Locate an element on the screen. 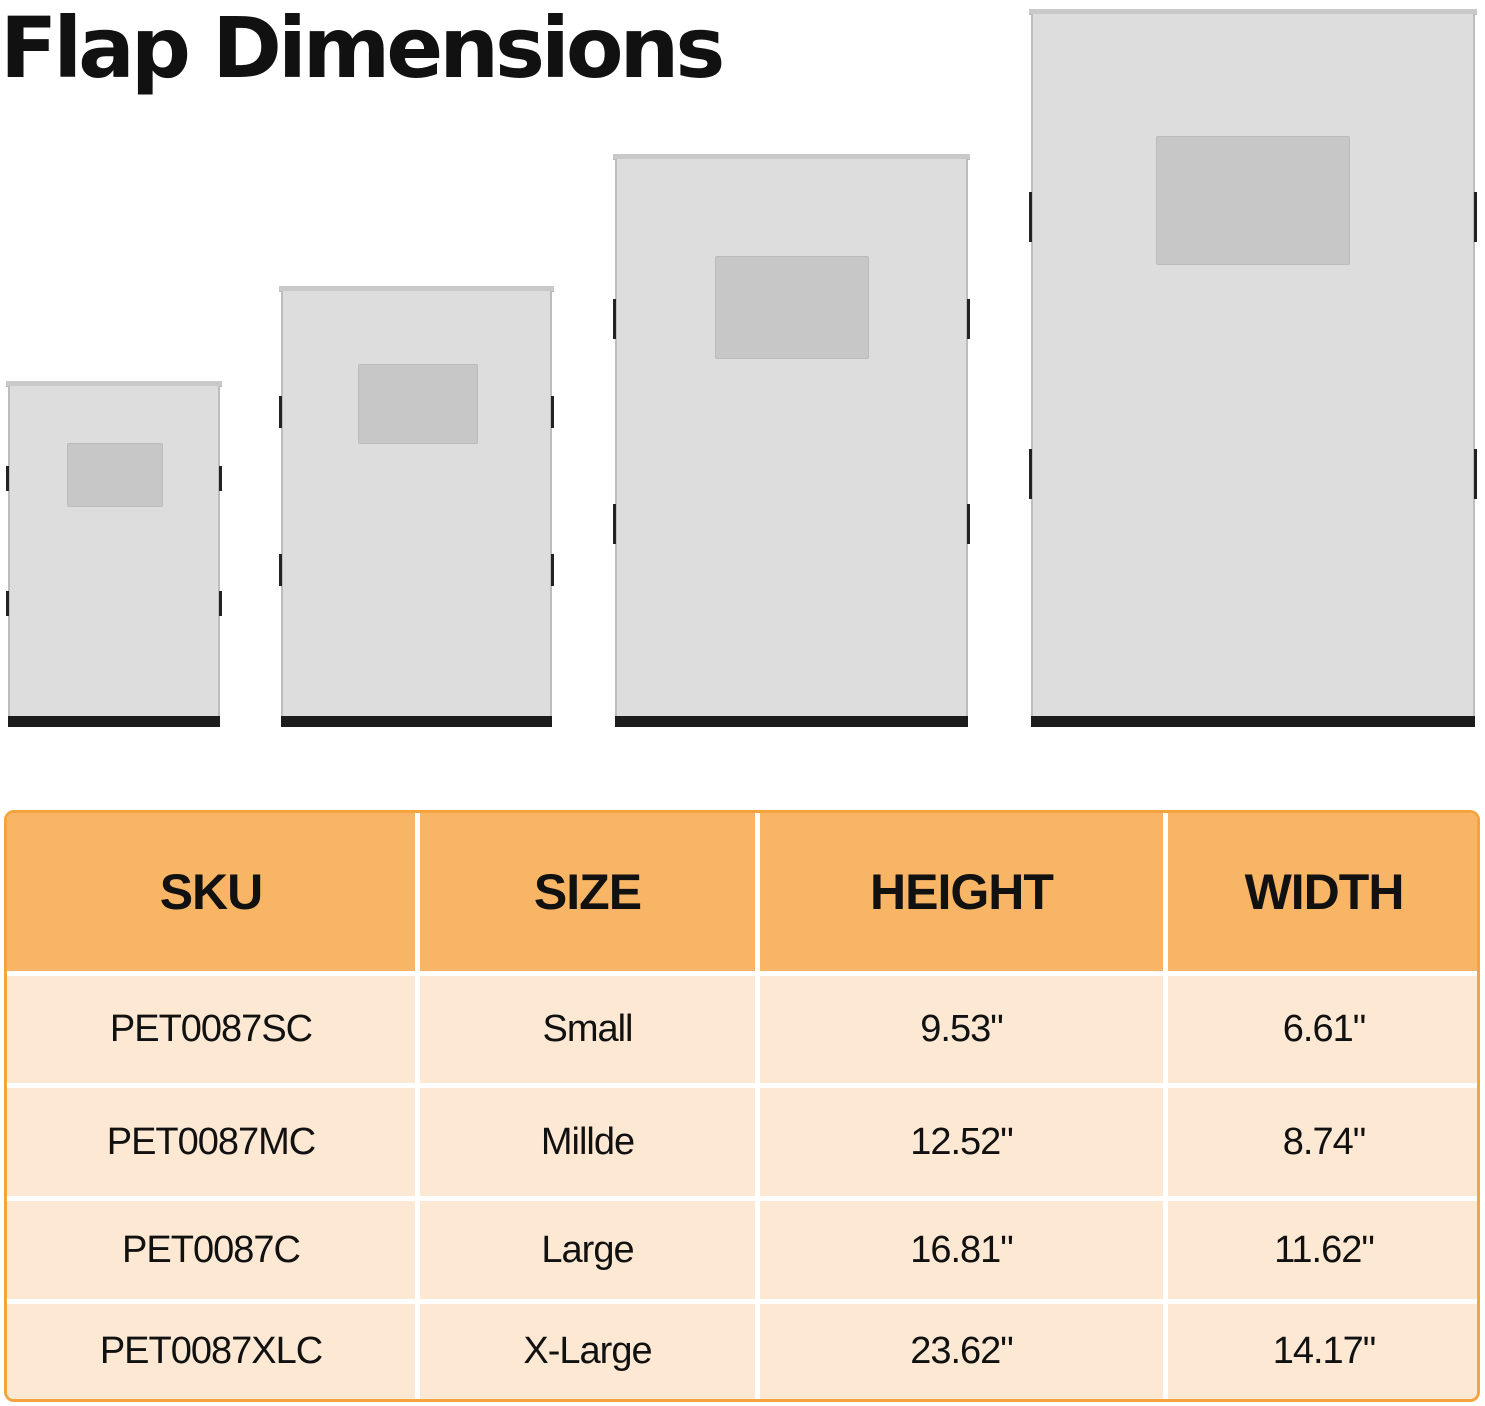  table-cell-size: Small is located at coordinates (587, 1029).